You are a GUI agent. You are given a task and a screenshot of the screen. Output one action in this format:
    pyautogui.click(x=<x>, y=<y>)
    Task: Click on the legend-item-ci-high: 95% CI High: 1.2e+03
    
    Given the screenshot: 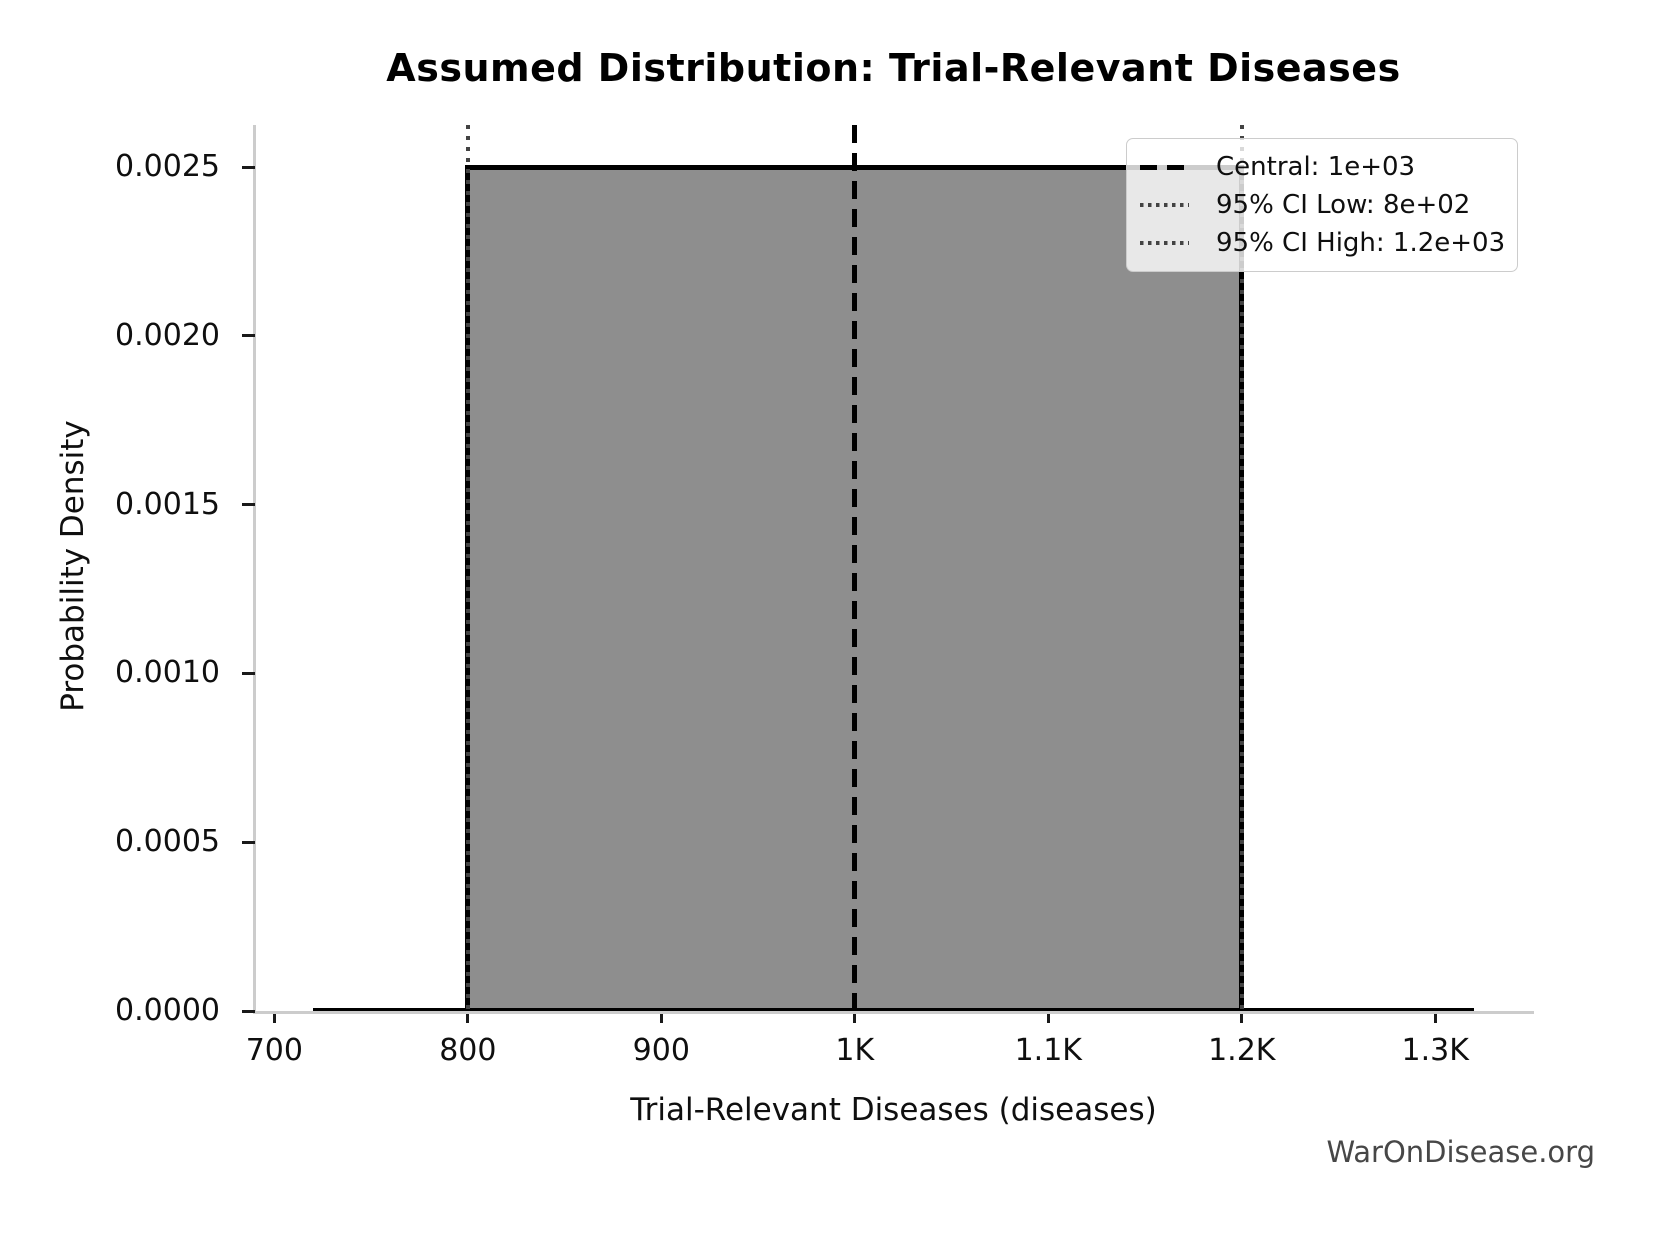 What is the action you would take?
    pyautogui.click(x=1323, y=243)
    